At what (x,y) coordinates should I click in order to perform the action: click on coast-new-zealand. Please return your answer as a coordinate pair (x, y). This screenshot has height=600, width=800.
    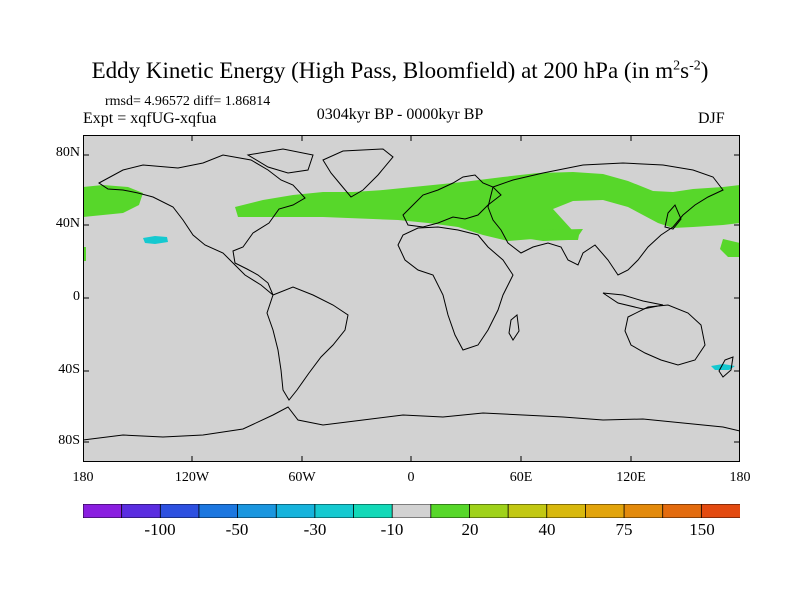
    Looking at the image, I should click on (726, 367).